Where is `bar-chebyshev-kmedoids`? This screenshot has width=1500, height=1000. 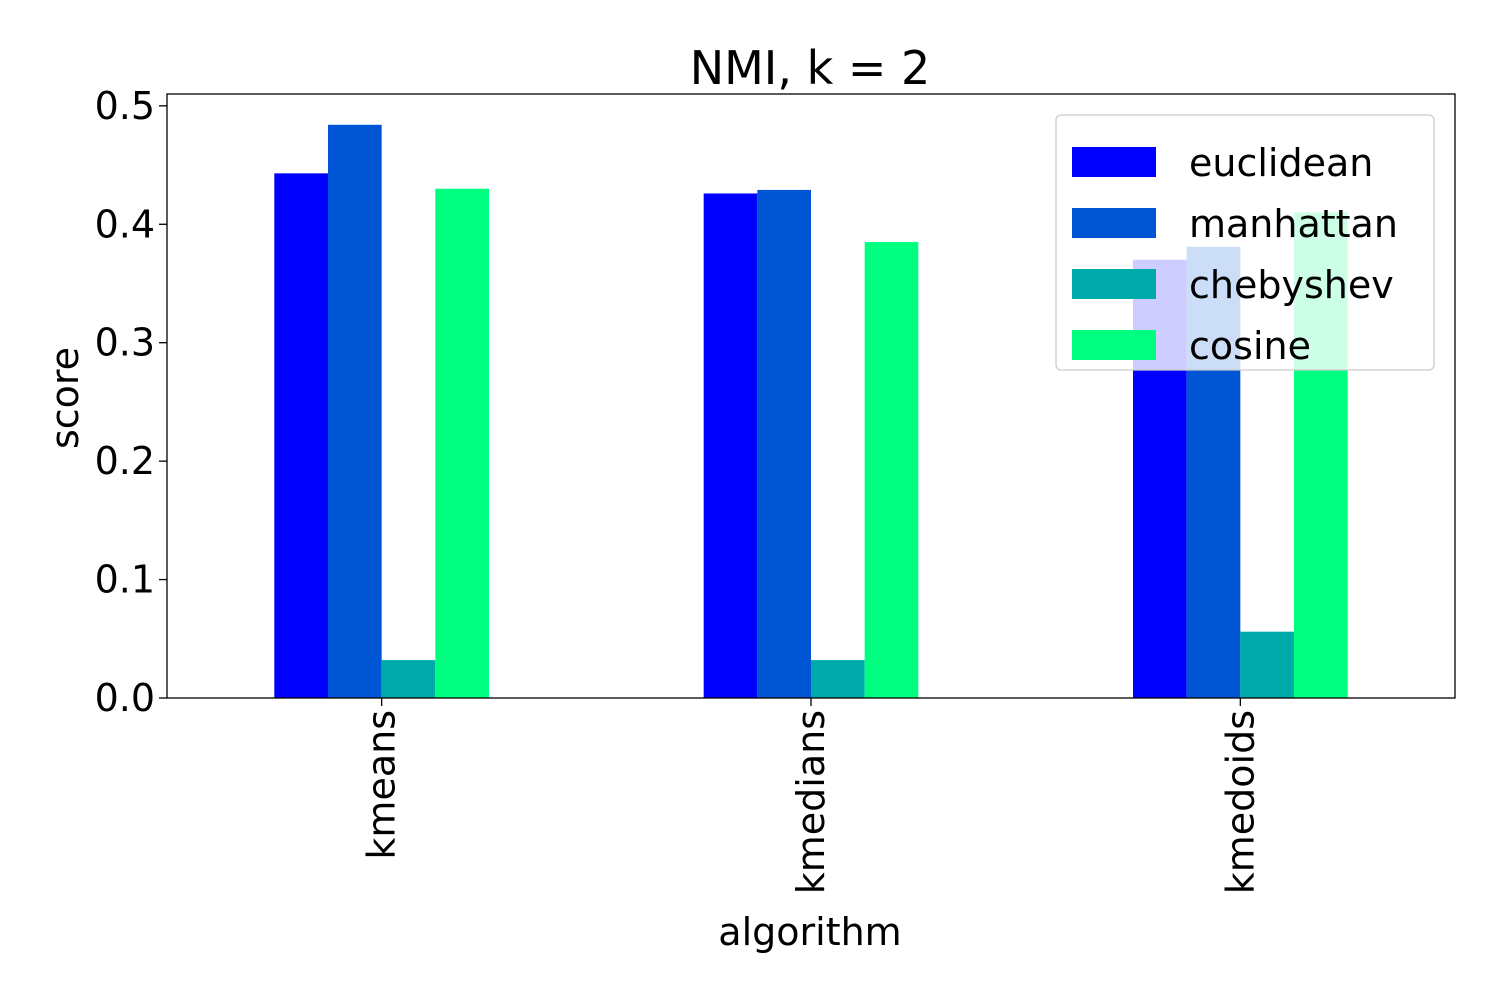
bar-chebyshev-kmedoids is located at coordinates (1267, 664).